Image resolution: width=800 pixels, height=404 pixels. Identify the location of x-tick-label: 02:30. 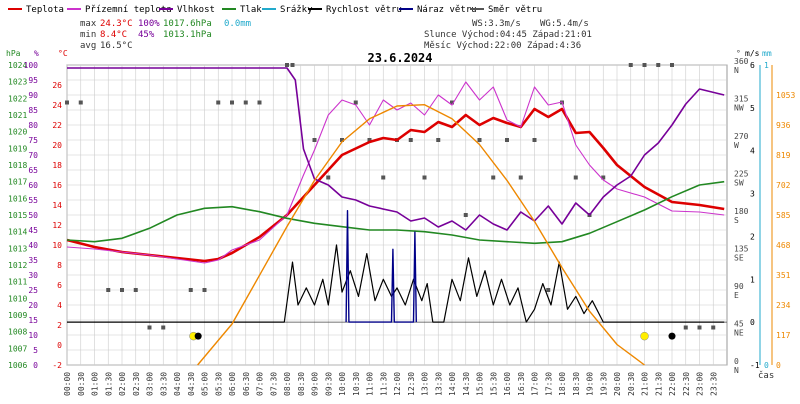
(136, 384).